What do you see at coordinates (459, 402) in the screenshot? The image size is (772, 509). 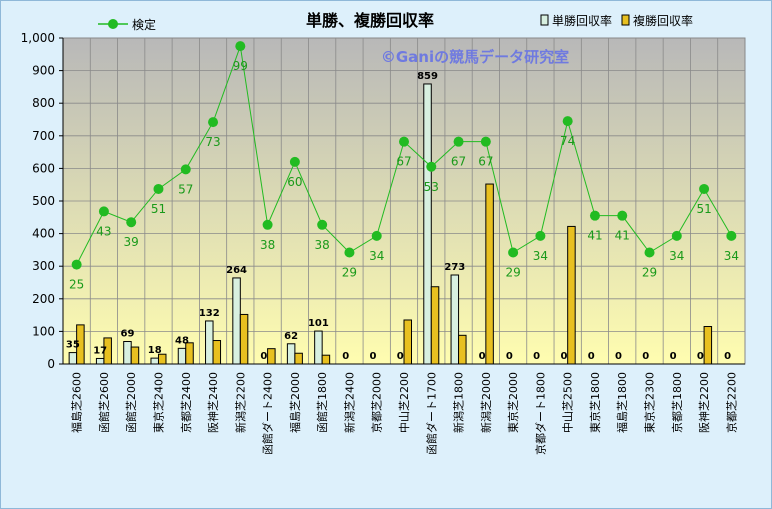 I see `x-tick-label: 新潟芝1800` at bounding box center [459, 402].